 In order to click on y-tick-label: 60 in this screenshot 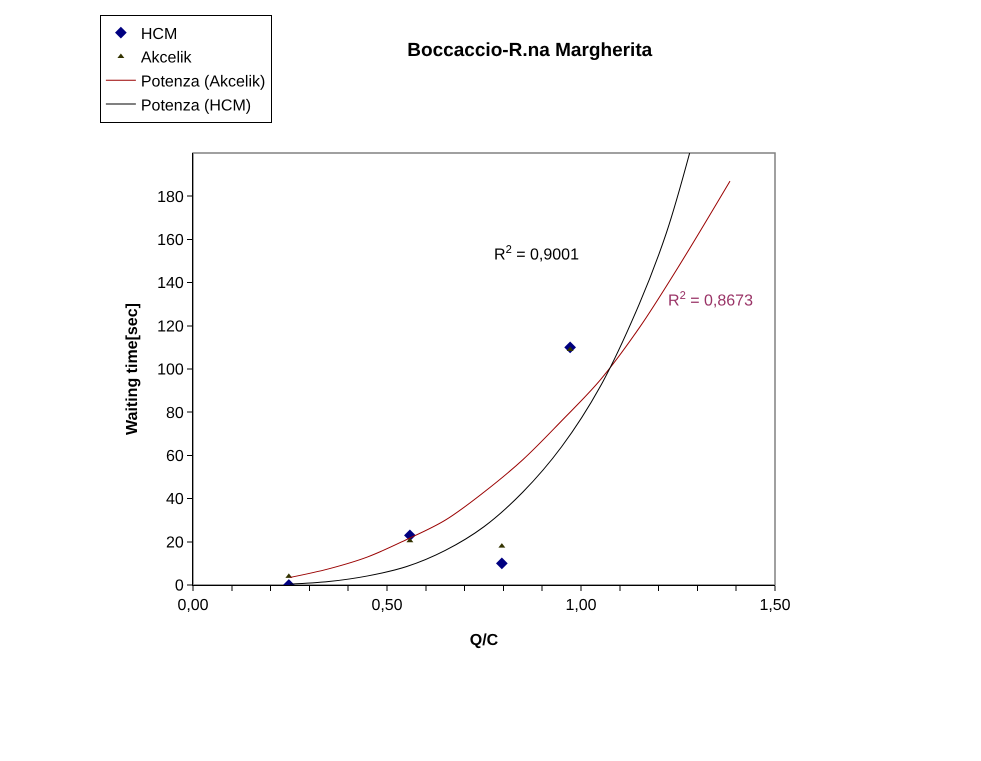, I will do `click(175, 456)`.